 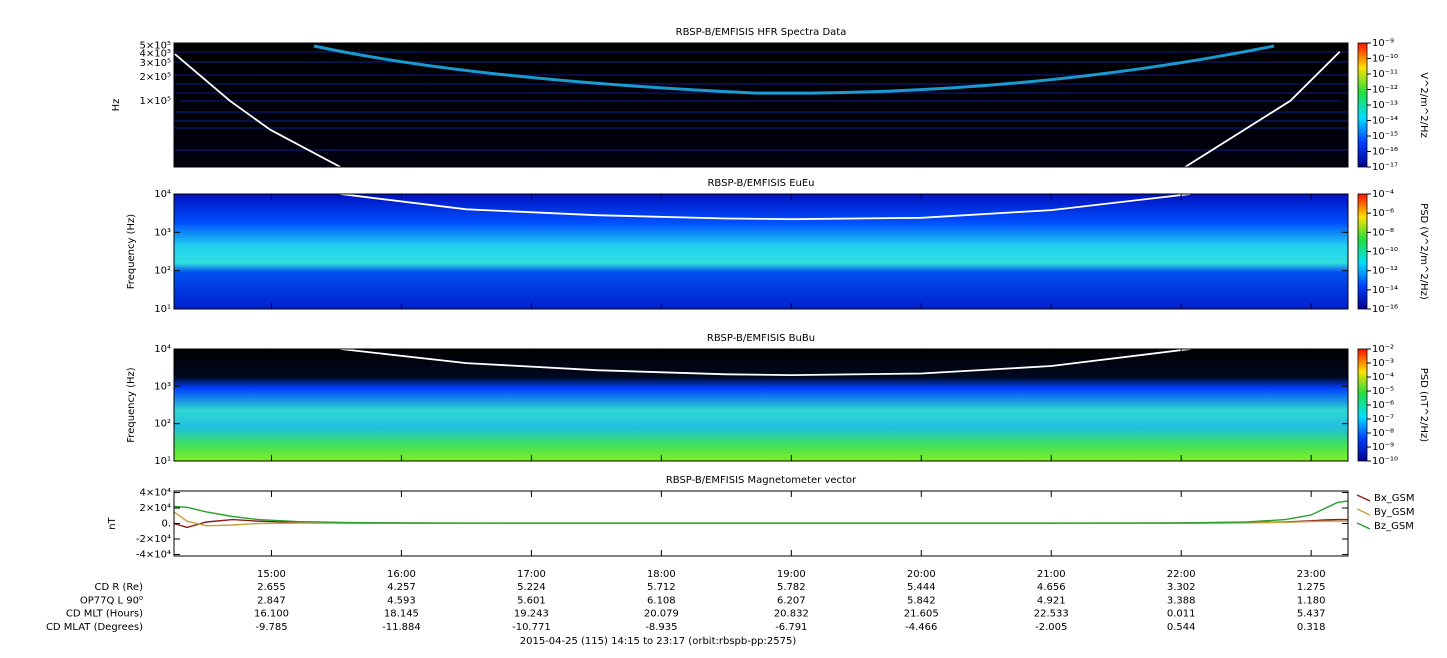 What do you see at coordinates (119, 587) in the screenshot?
I see `ephemeris-label: CD R (Re)` at bounding box center [119, 587].